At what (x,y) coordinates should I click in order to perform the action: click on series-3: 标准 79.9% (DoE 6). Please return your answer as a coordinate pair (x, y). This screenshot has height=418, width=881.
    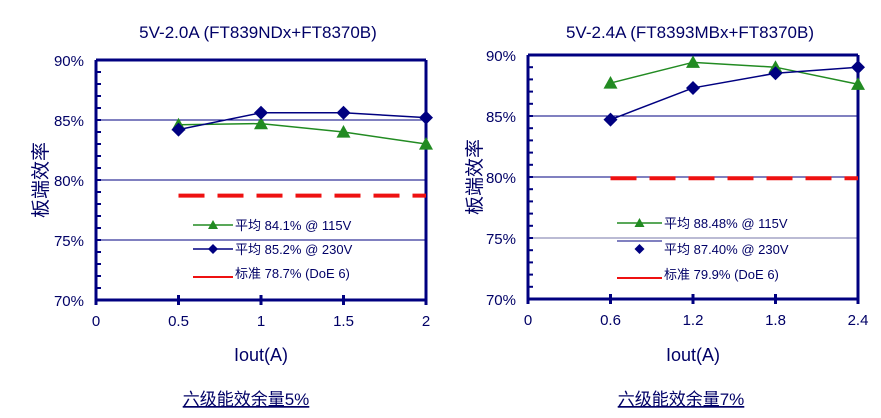
    Looking at the image, I should click on (734, 229).